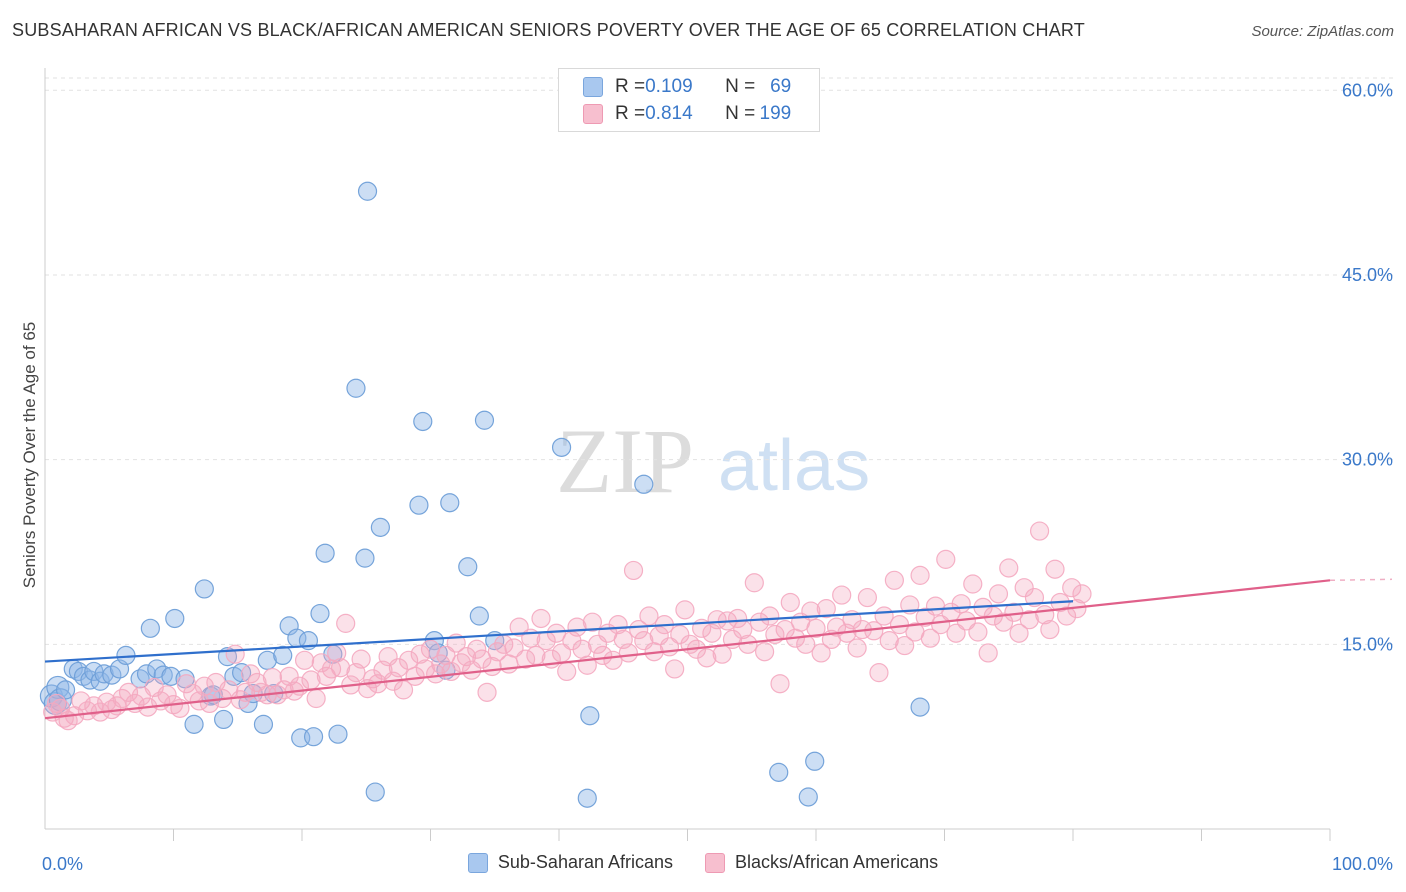 The height and width of the screenshot is (892, 1406). I want to click on y-tick-label: 30.0%, so click(1367, 460).